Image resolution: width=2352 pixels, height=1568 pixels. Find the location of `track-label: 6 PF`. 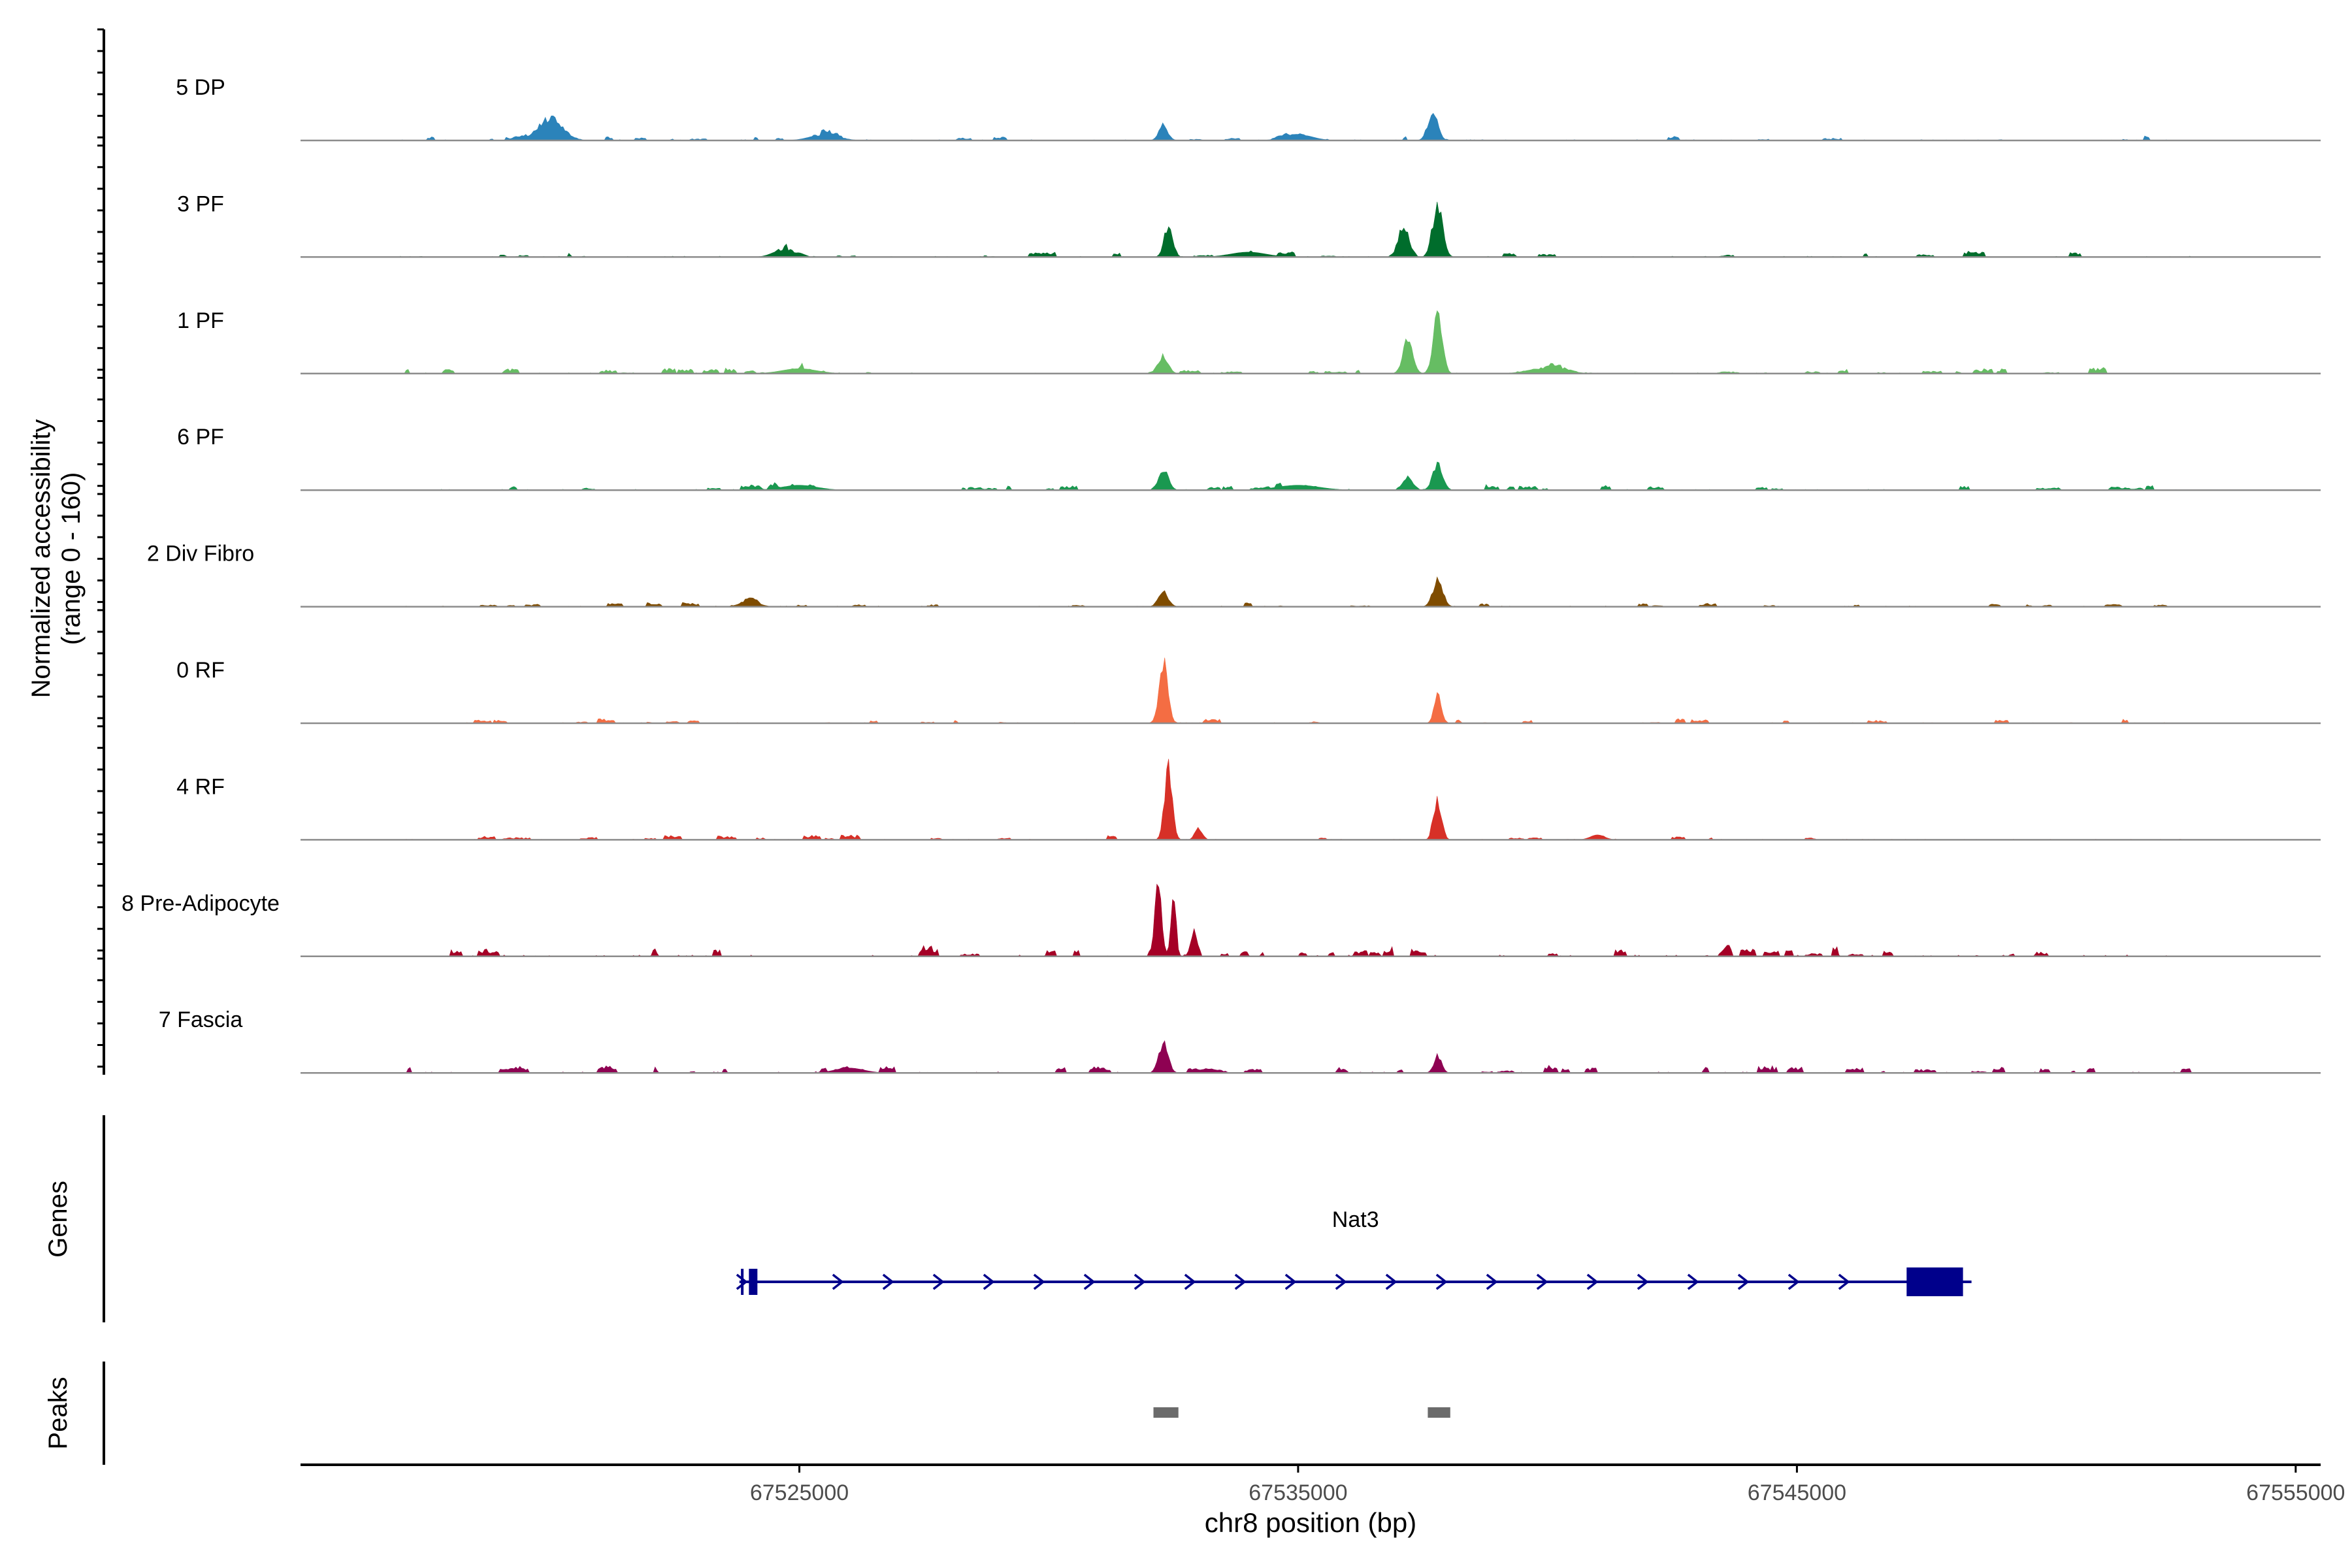

track-label: 6 PF is located at coordinates (200, 437).